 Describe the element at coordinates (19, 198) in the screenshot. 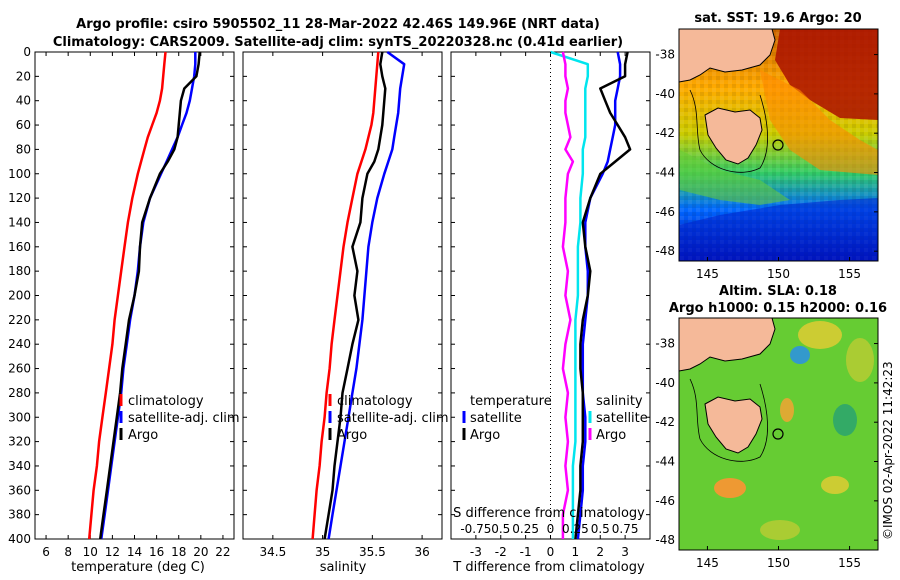

I see `y-tick-label: 120` at that location.